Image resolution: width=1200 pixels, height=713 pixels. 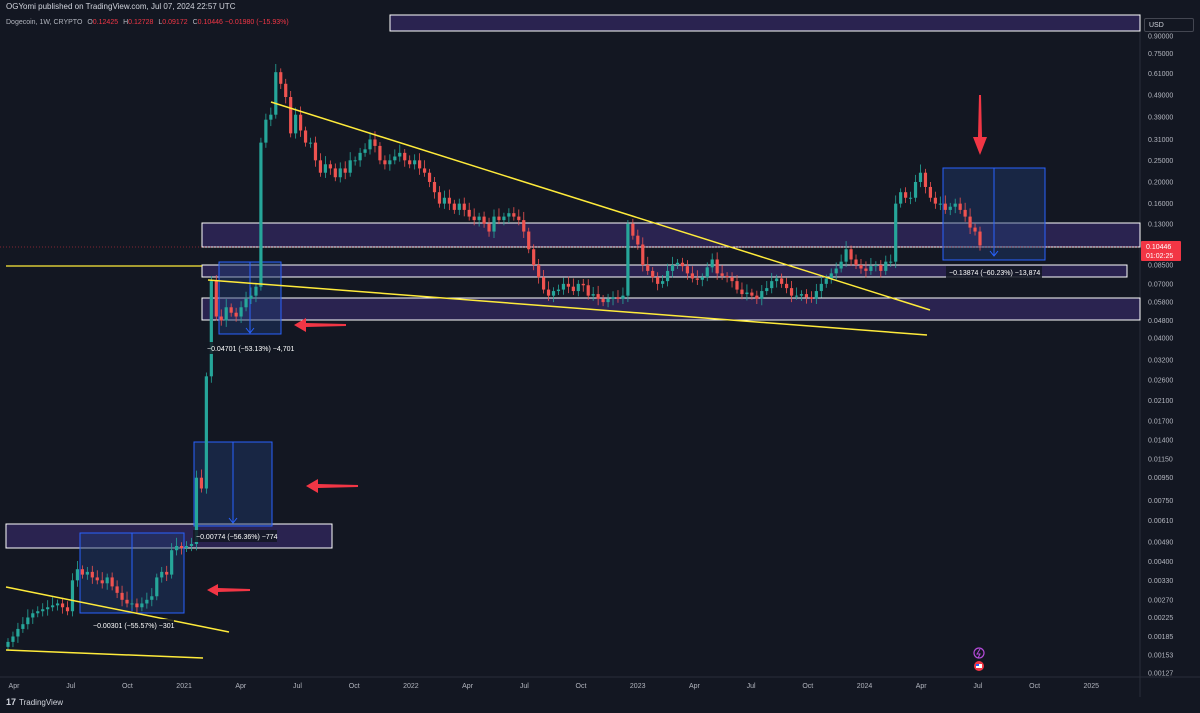 I want to click on price-tick-label: 0.01700, so click(x=1160, y=422).